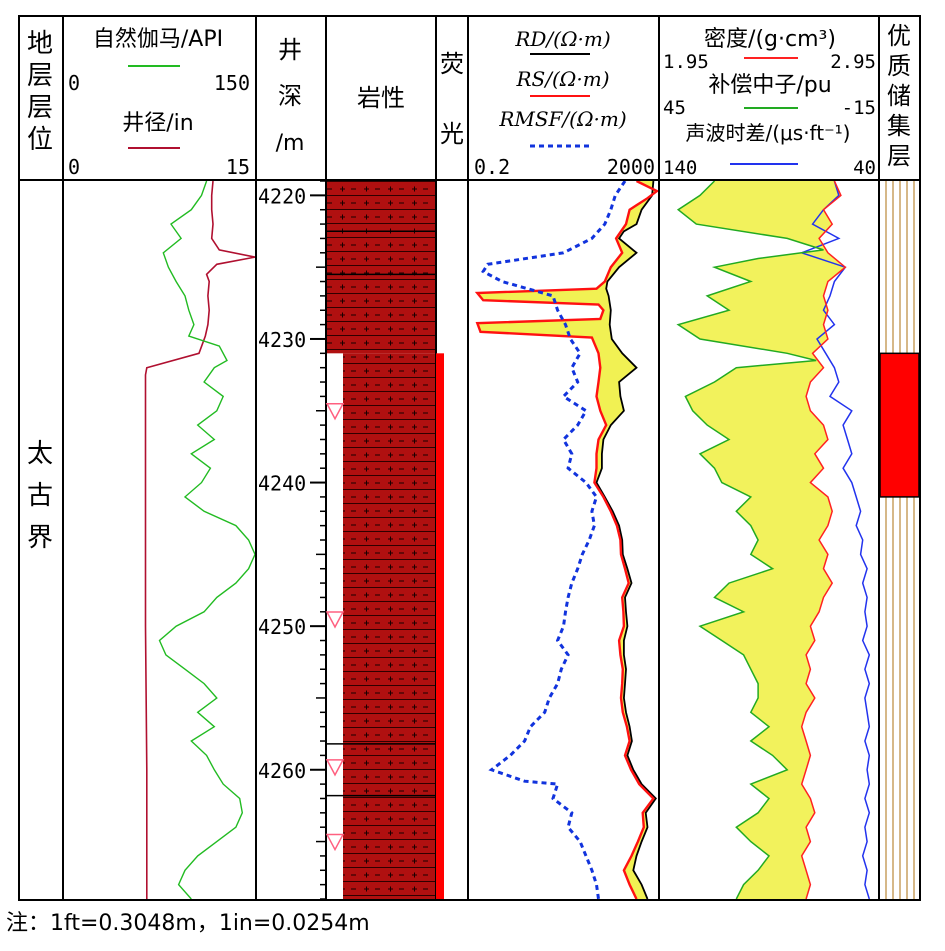  I want to click on formation-title-1: 层, so click(40, 76).